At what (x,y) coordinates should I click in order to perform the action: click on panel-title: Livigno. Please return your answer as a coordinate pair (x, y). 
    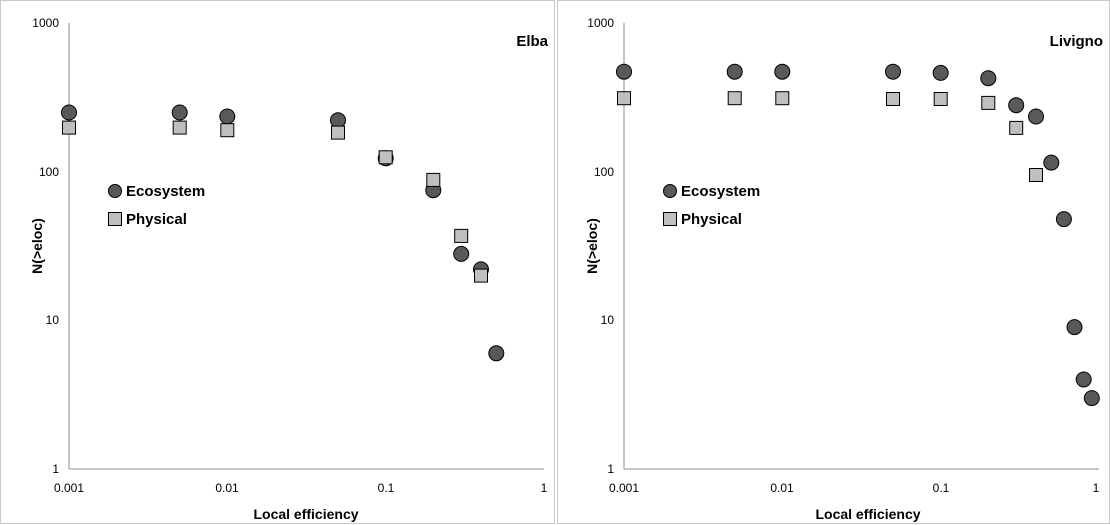
    Looking at the image, I should click on (1076, 41).